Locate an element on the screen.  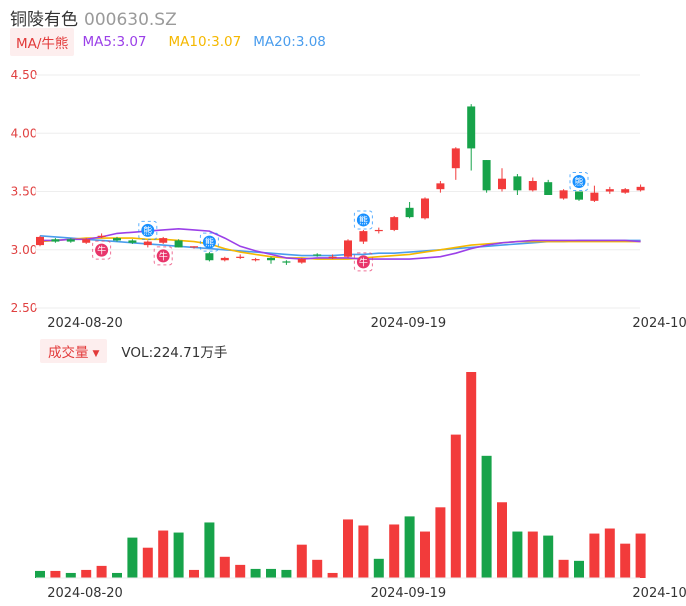
volume-toggle-button: 成交量 ▼ is located at coordinates (74, 351).